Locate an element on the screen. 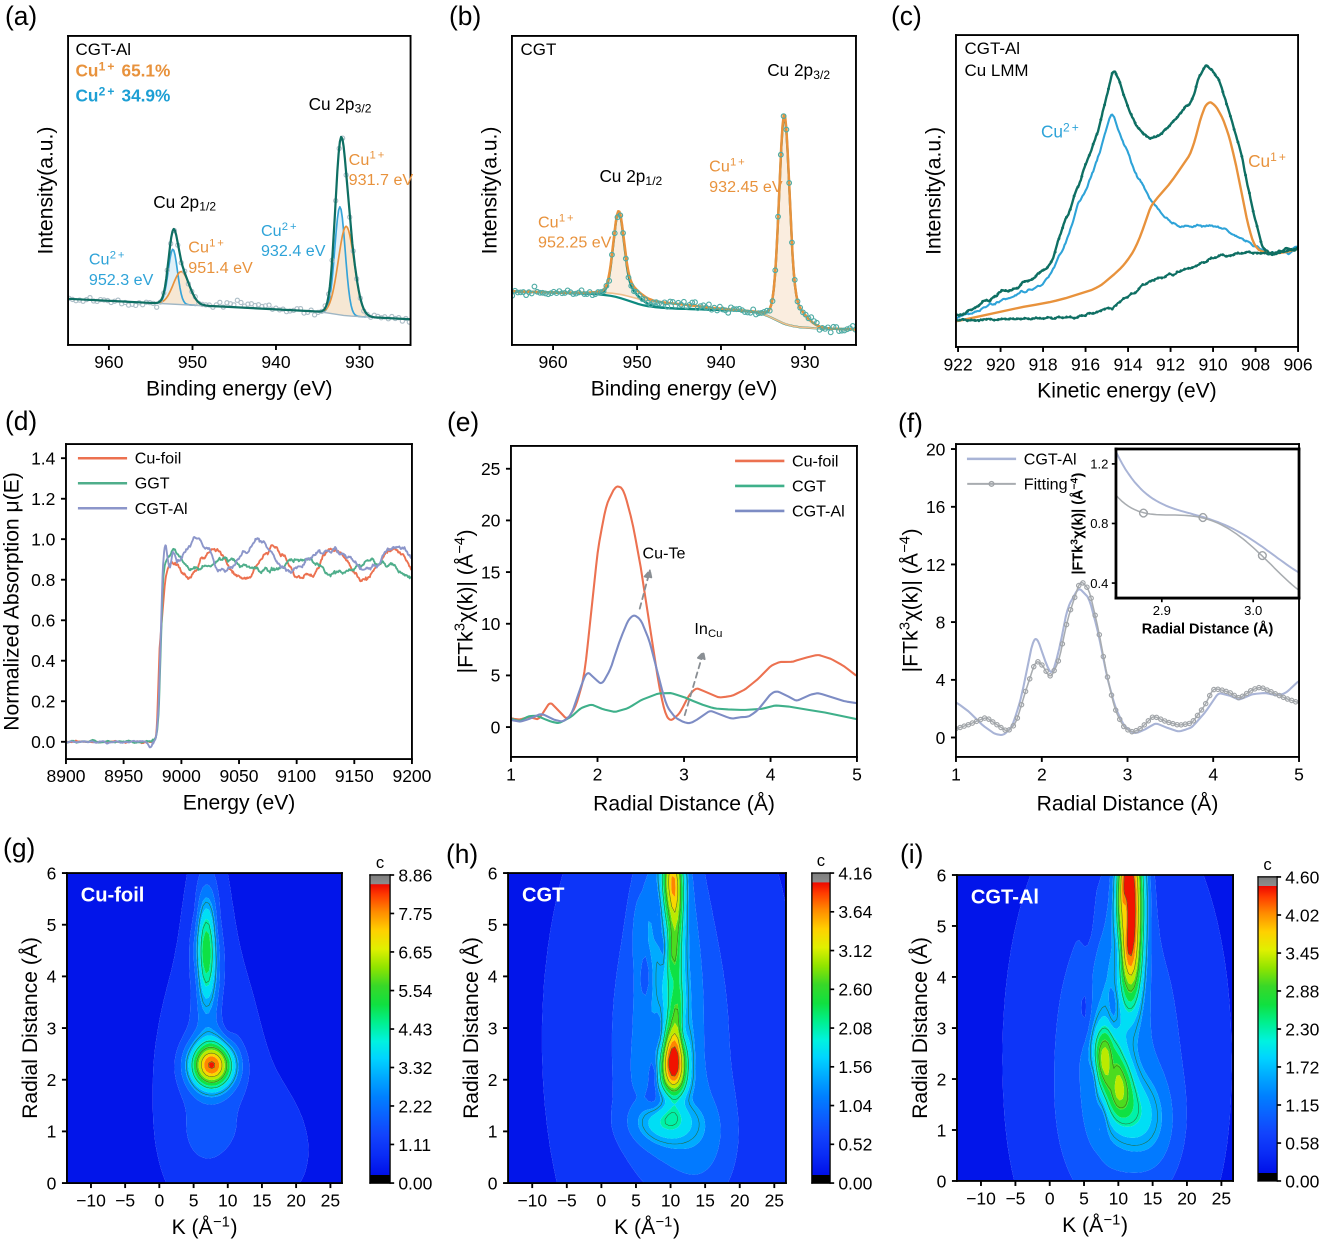 Image resolution: width=1327 pixels, height=1247 pixels. svg-text: 918 is located at coordinates (1042, 364).